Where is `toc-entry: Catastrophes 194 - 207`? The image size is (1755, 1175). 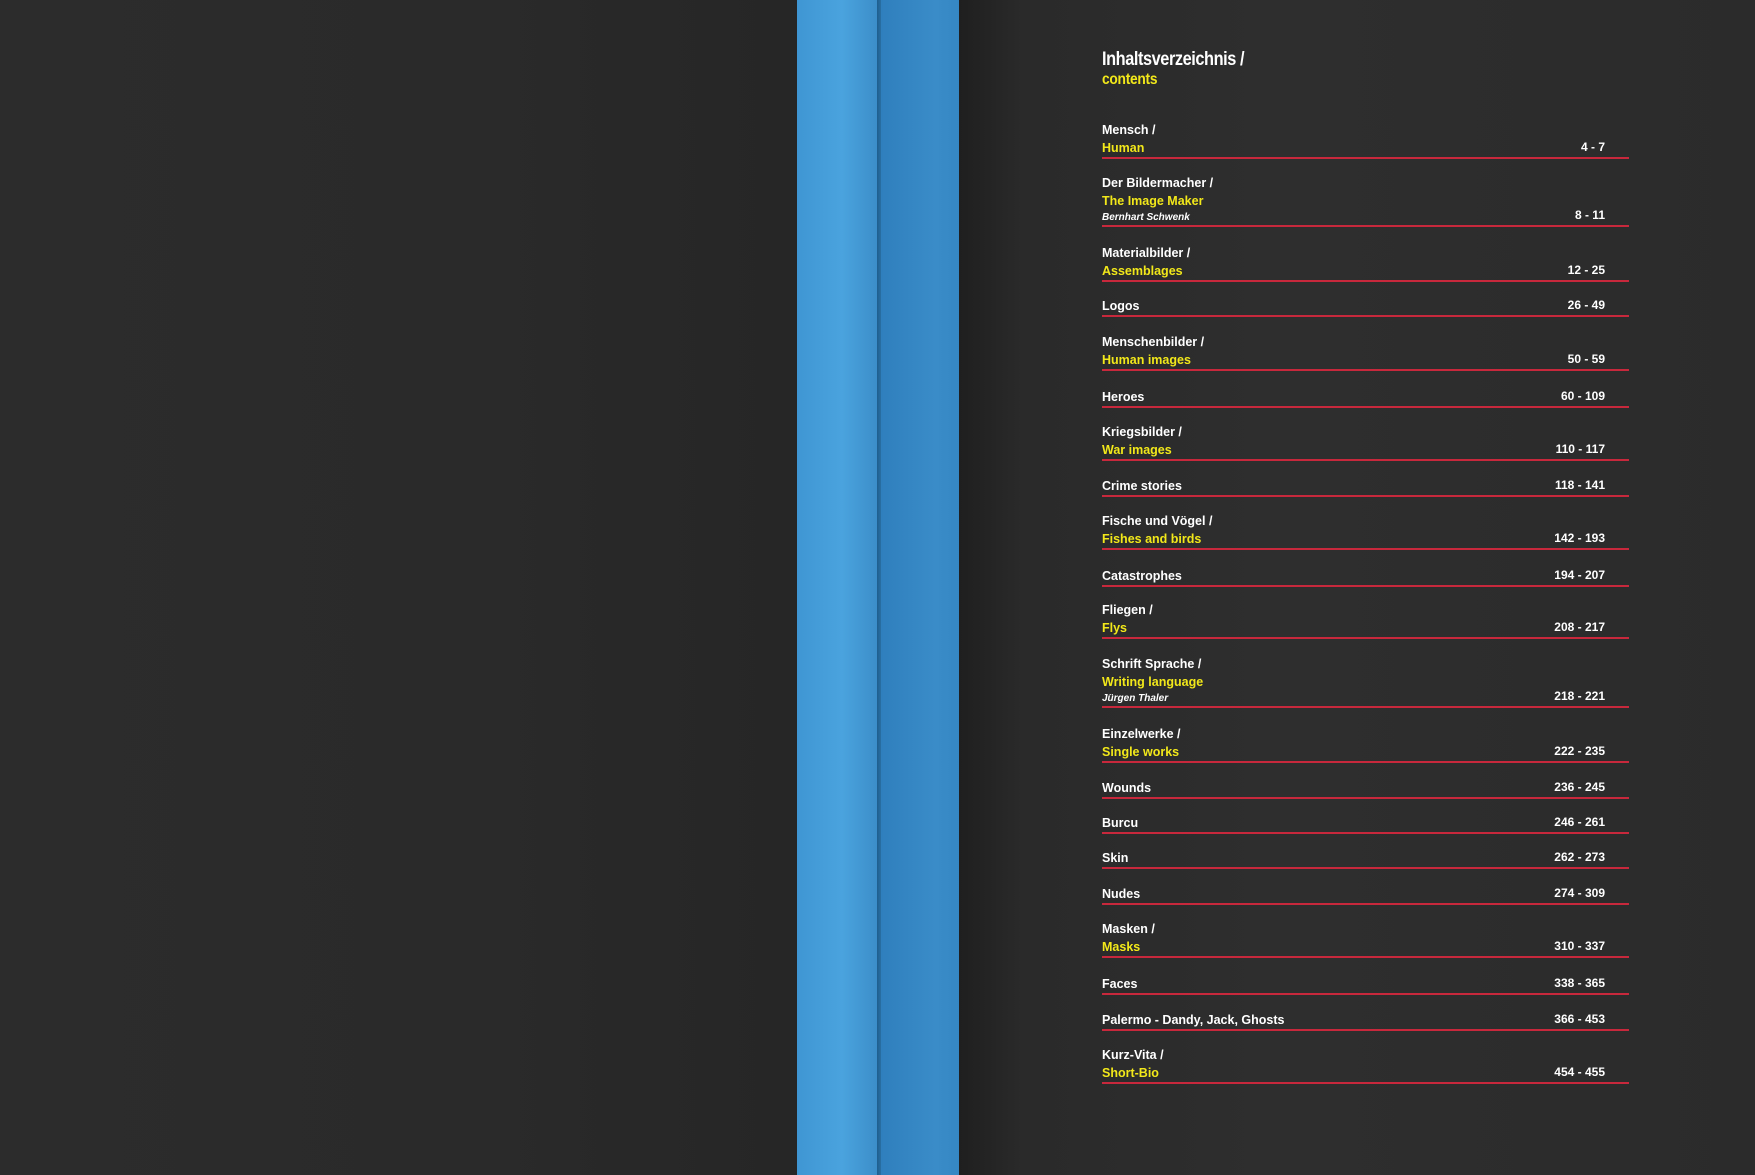 toc-entry: Catastrophes 194 - 207 is located at coordinates (1365, 577).